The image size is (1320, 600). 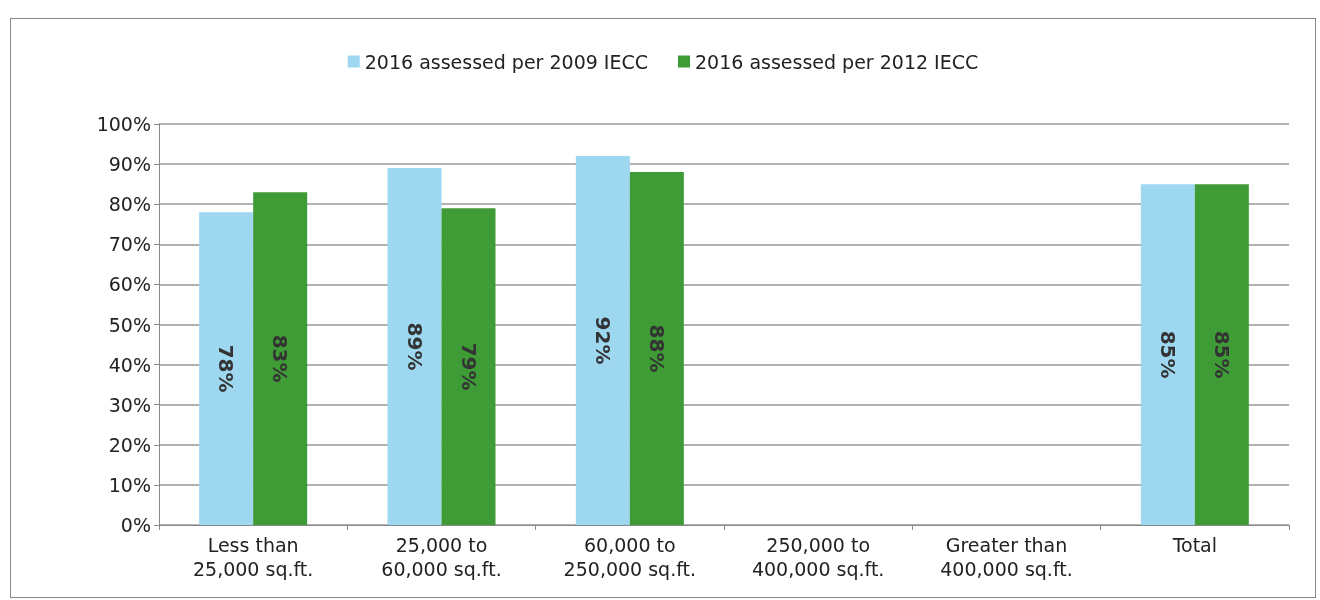 What do you see at coordinates (818, 557) in the screenshot?
I see `x-tick-label: 250,000 to 400,000 sq.ft.` at bounding box center [818, 557].